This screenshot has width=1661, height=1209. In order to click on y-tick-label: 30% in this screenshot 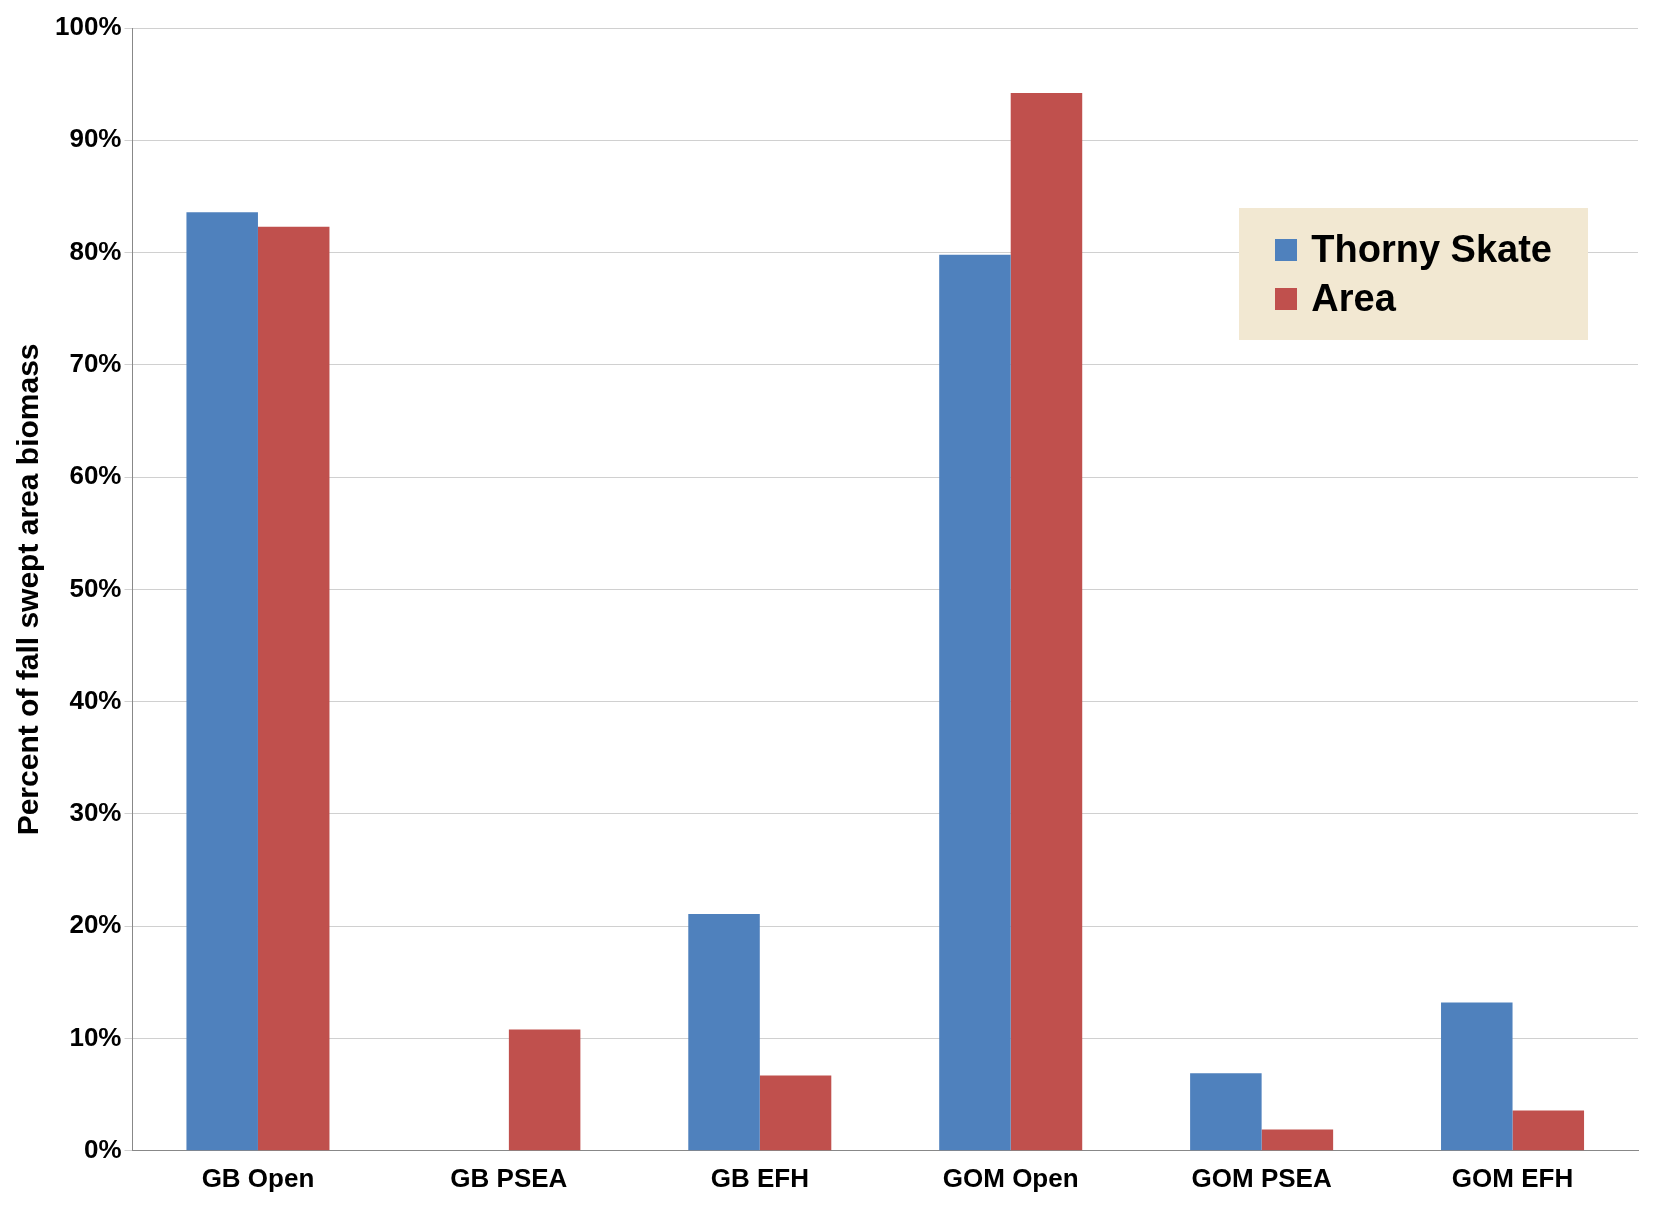, I will do `click(95, 812)`.